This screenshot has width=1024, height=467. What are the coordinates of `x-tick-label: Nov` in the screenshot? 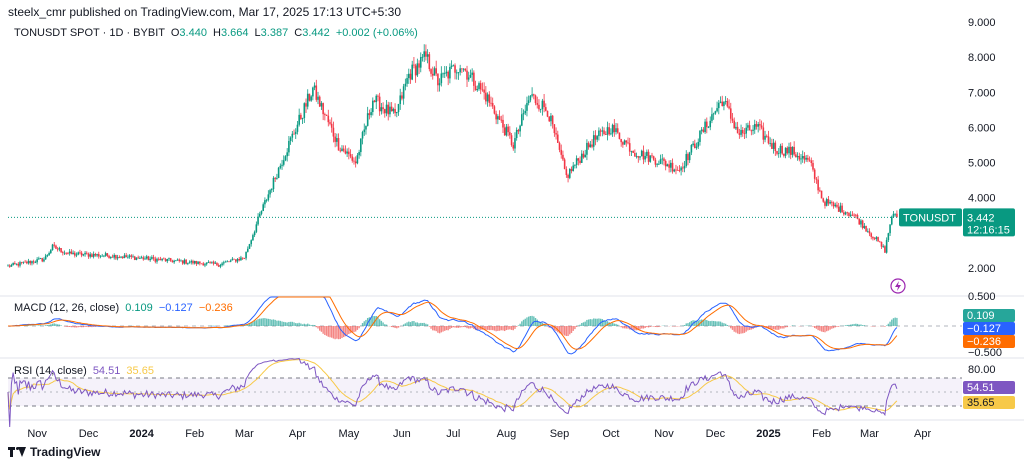 It's located at (664, 434).